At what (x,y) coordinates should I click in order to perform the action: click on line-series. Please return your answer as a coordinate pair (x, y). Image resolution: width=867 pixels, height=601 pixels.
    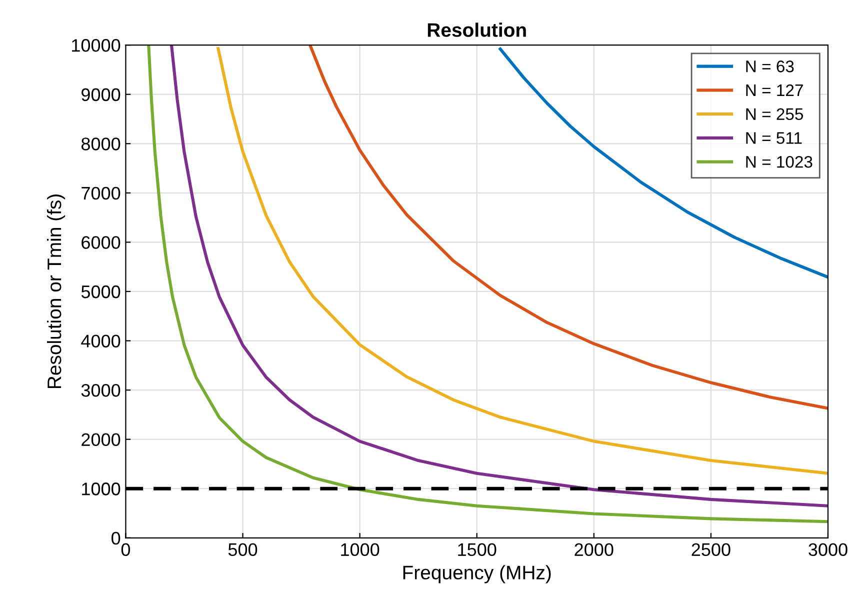
    Looking at the image, I should click on (663, 163).